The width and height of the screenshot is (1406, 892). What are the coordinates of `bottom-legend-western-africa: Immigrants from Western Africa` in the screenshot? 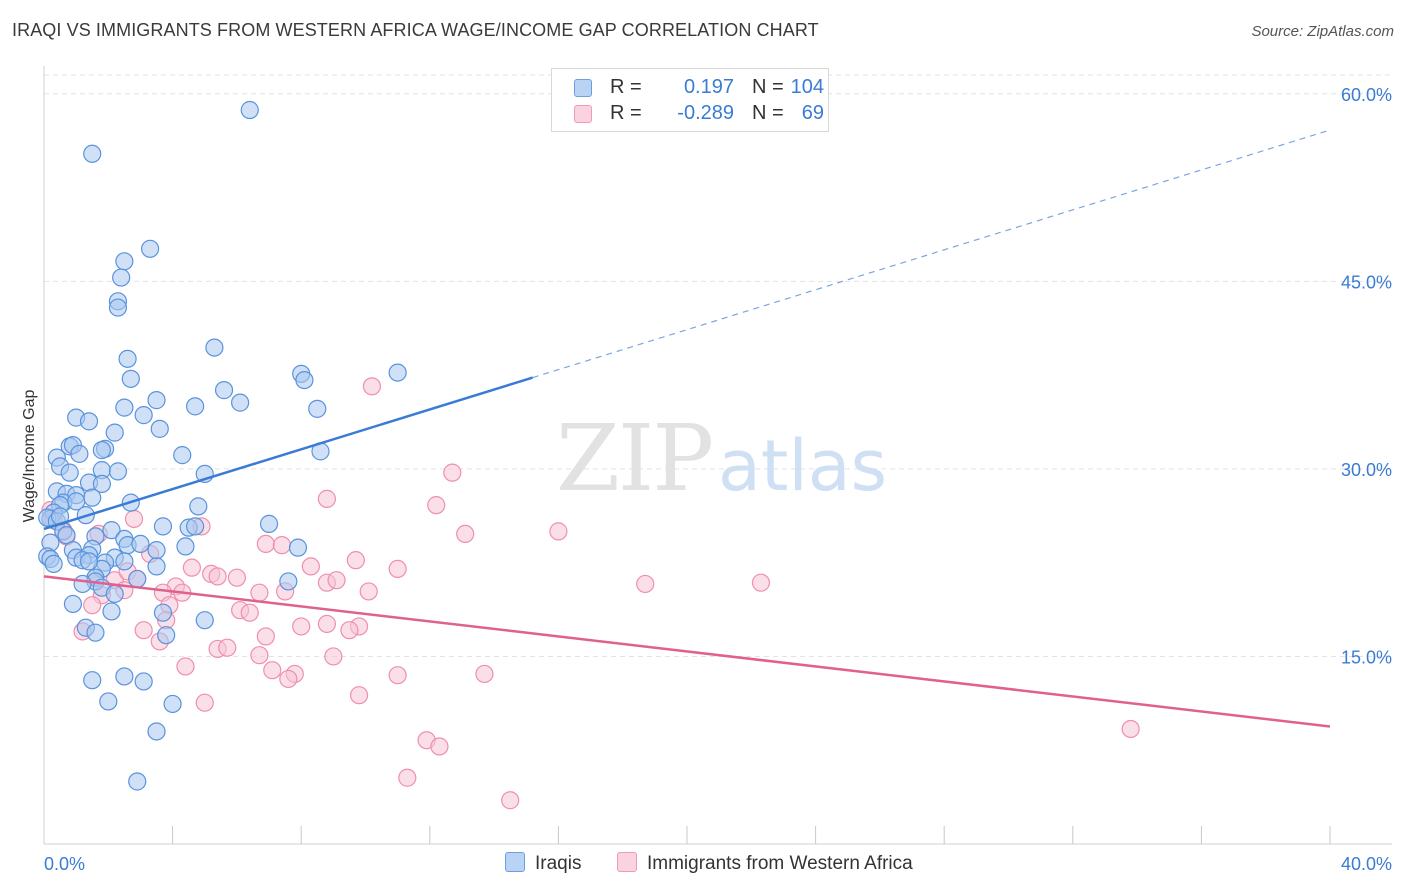 It's located at (765, 863).